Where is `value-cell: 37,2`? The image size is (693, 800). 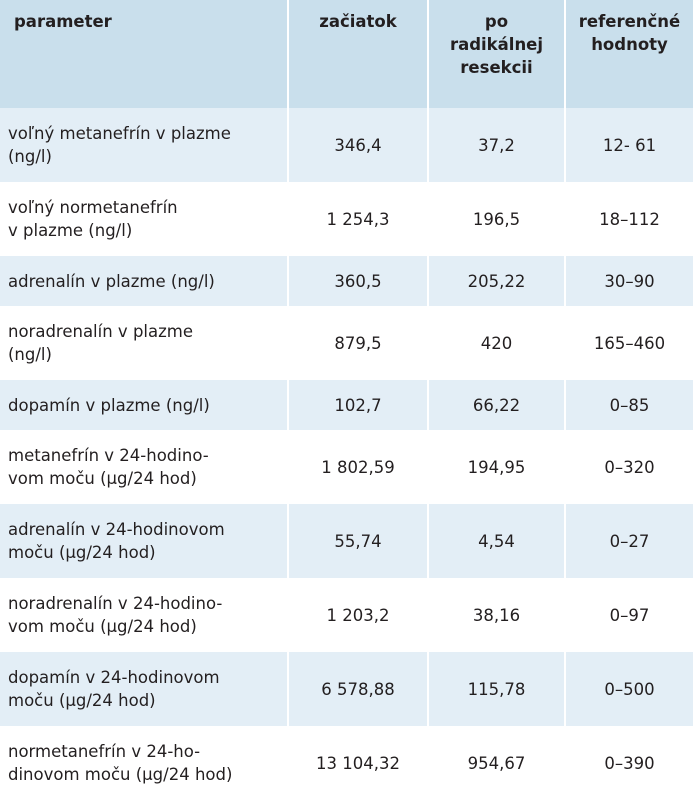 value-cell: 37,2 is located at coordinates (496, 145).